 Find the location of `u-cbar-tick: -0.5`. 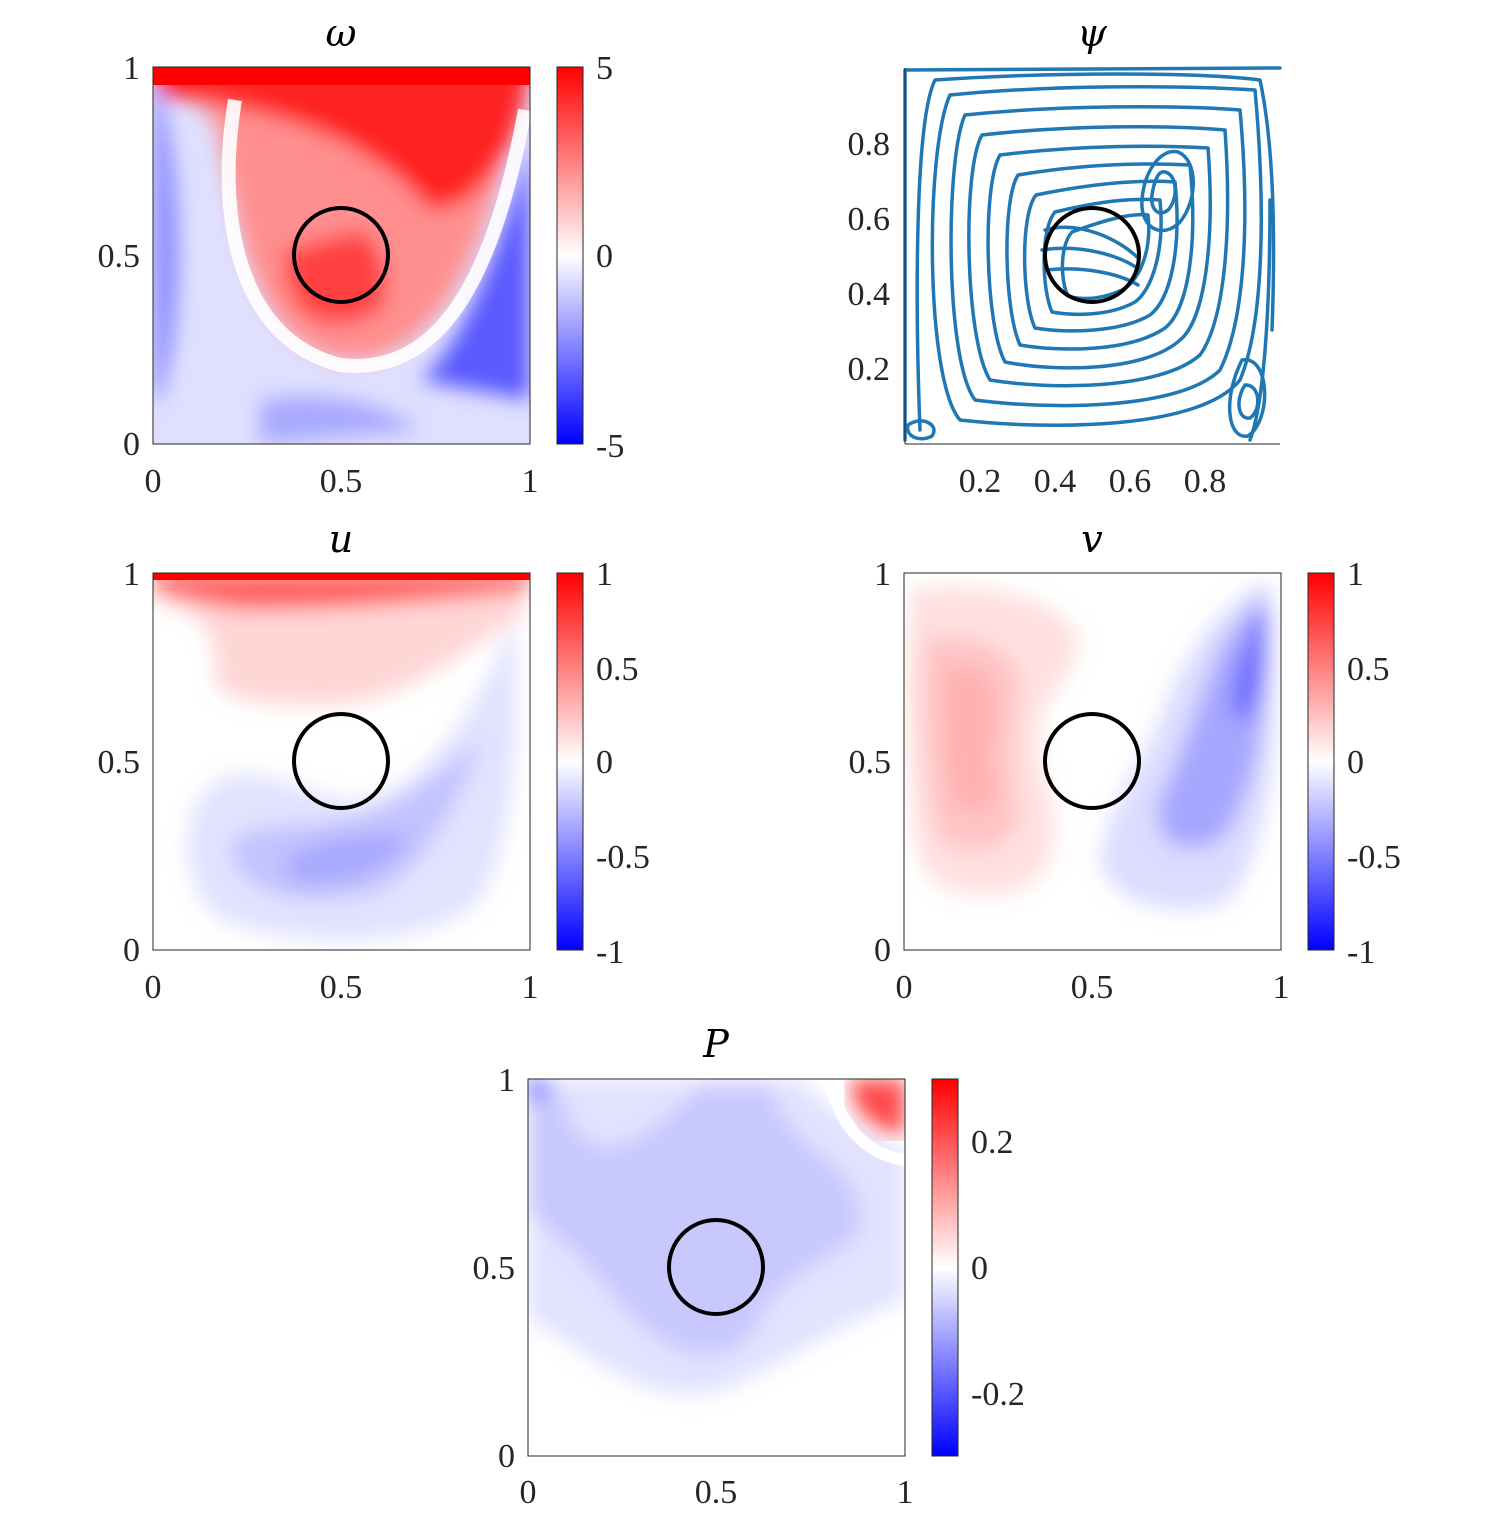

u-cbar-tick: -0.5 is located at coordinates (623, 857).